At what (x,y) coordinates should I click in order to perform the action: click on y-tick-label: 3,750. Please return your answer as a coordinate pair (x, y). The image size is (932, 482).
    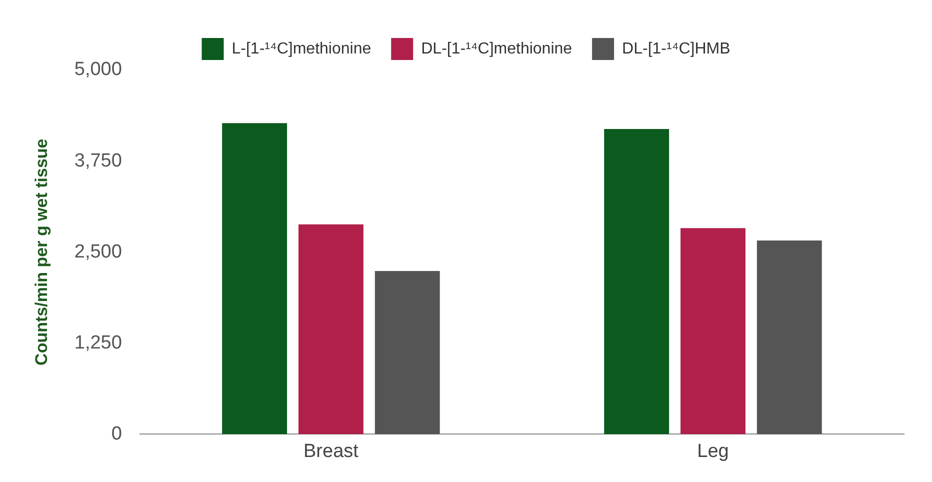
    Looking at the image, I should click on (98, 161).